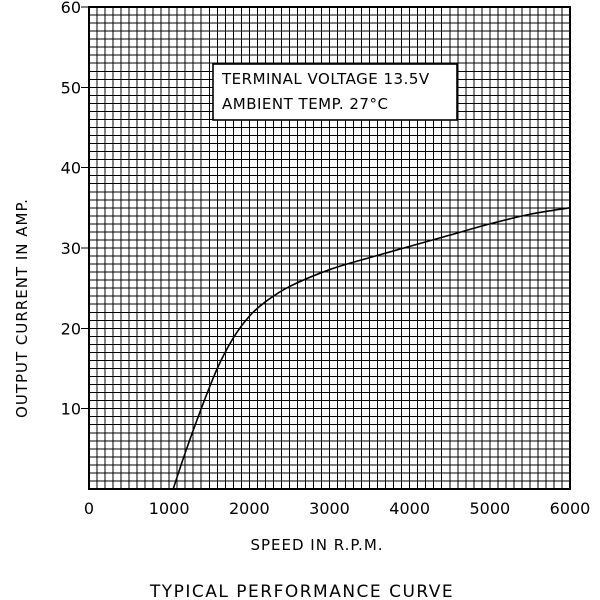 This screenshot has height=600, width=600. Describe the element at coordinates (71, 328) in the screenshot. I see `y-tick-label: 20` at that location.